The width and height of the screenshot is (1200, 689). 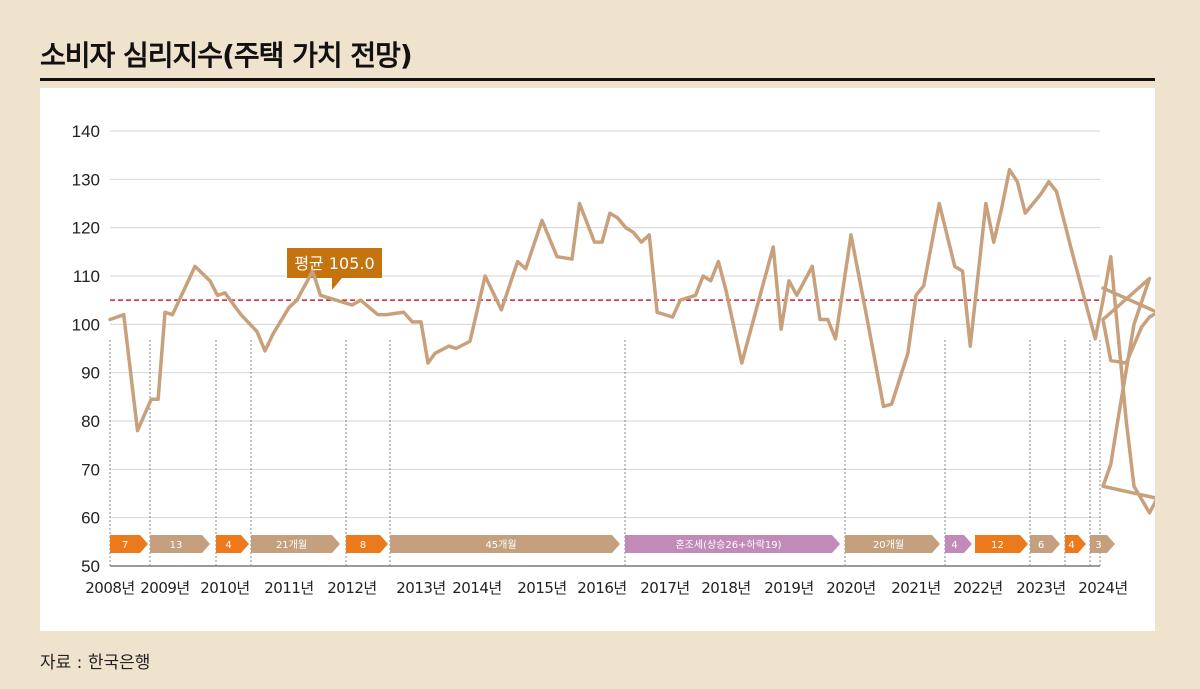 What do you see at coordinates (541, 588) in the screenshot?
I see `x-tick-label: 2015년` at bounding box center [541, 588].